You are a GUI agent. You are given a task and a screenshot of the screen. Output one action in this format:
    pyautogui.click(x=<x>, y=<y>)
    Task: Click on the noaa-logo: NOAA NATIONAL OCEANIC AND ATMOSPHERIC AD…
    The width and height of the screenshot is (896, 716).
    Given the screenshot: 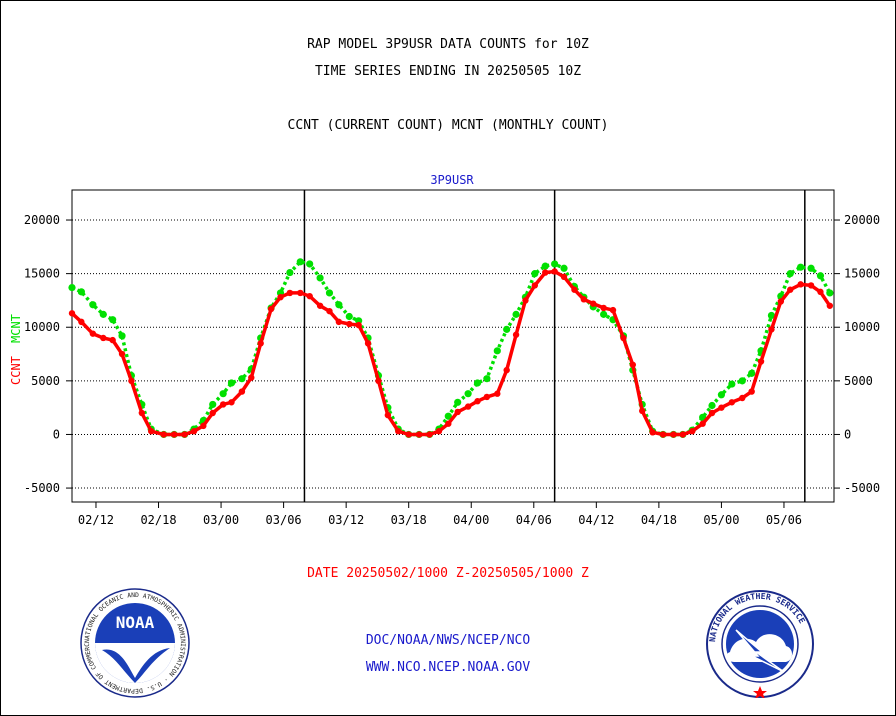 What is the action you would take?
    pyautogui.click(x=135, y=643)
    